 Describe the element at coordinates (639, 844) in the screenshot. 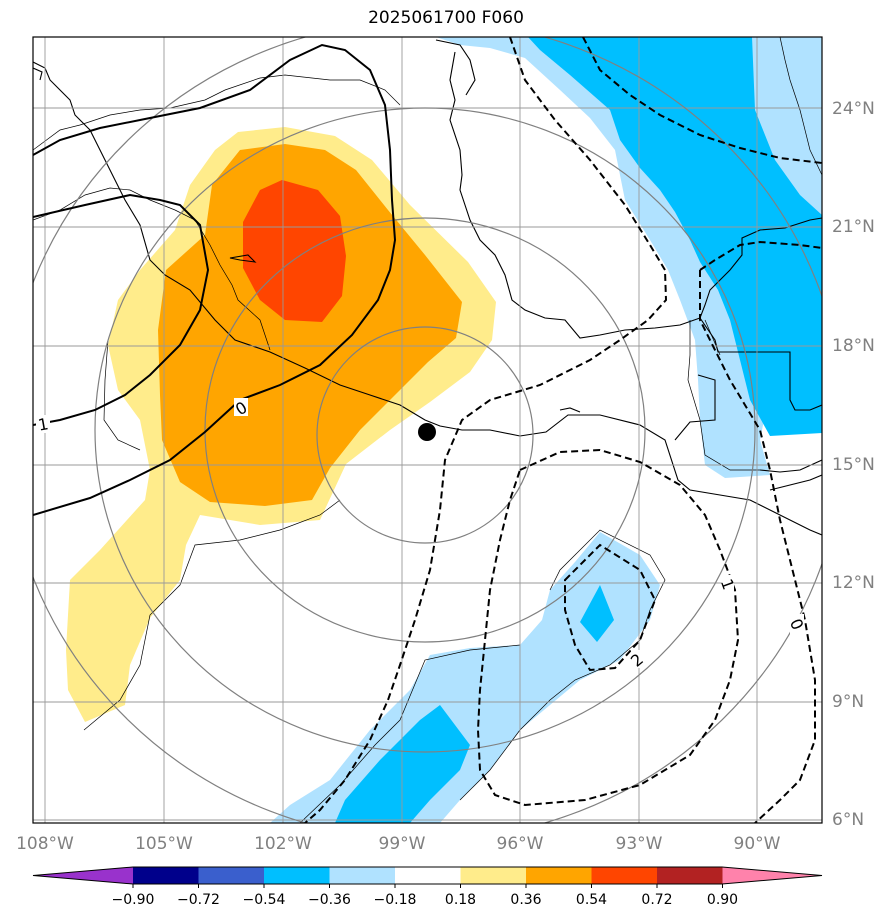

I see `lon-label: 93°W` at that location.